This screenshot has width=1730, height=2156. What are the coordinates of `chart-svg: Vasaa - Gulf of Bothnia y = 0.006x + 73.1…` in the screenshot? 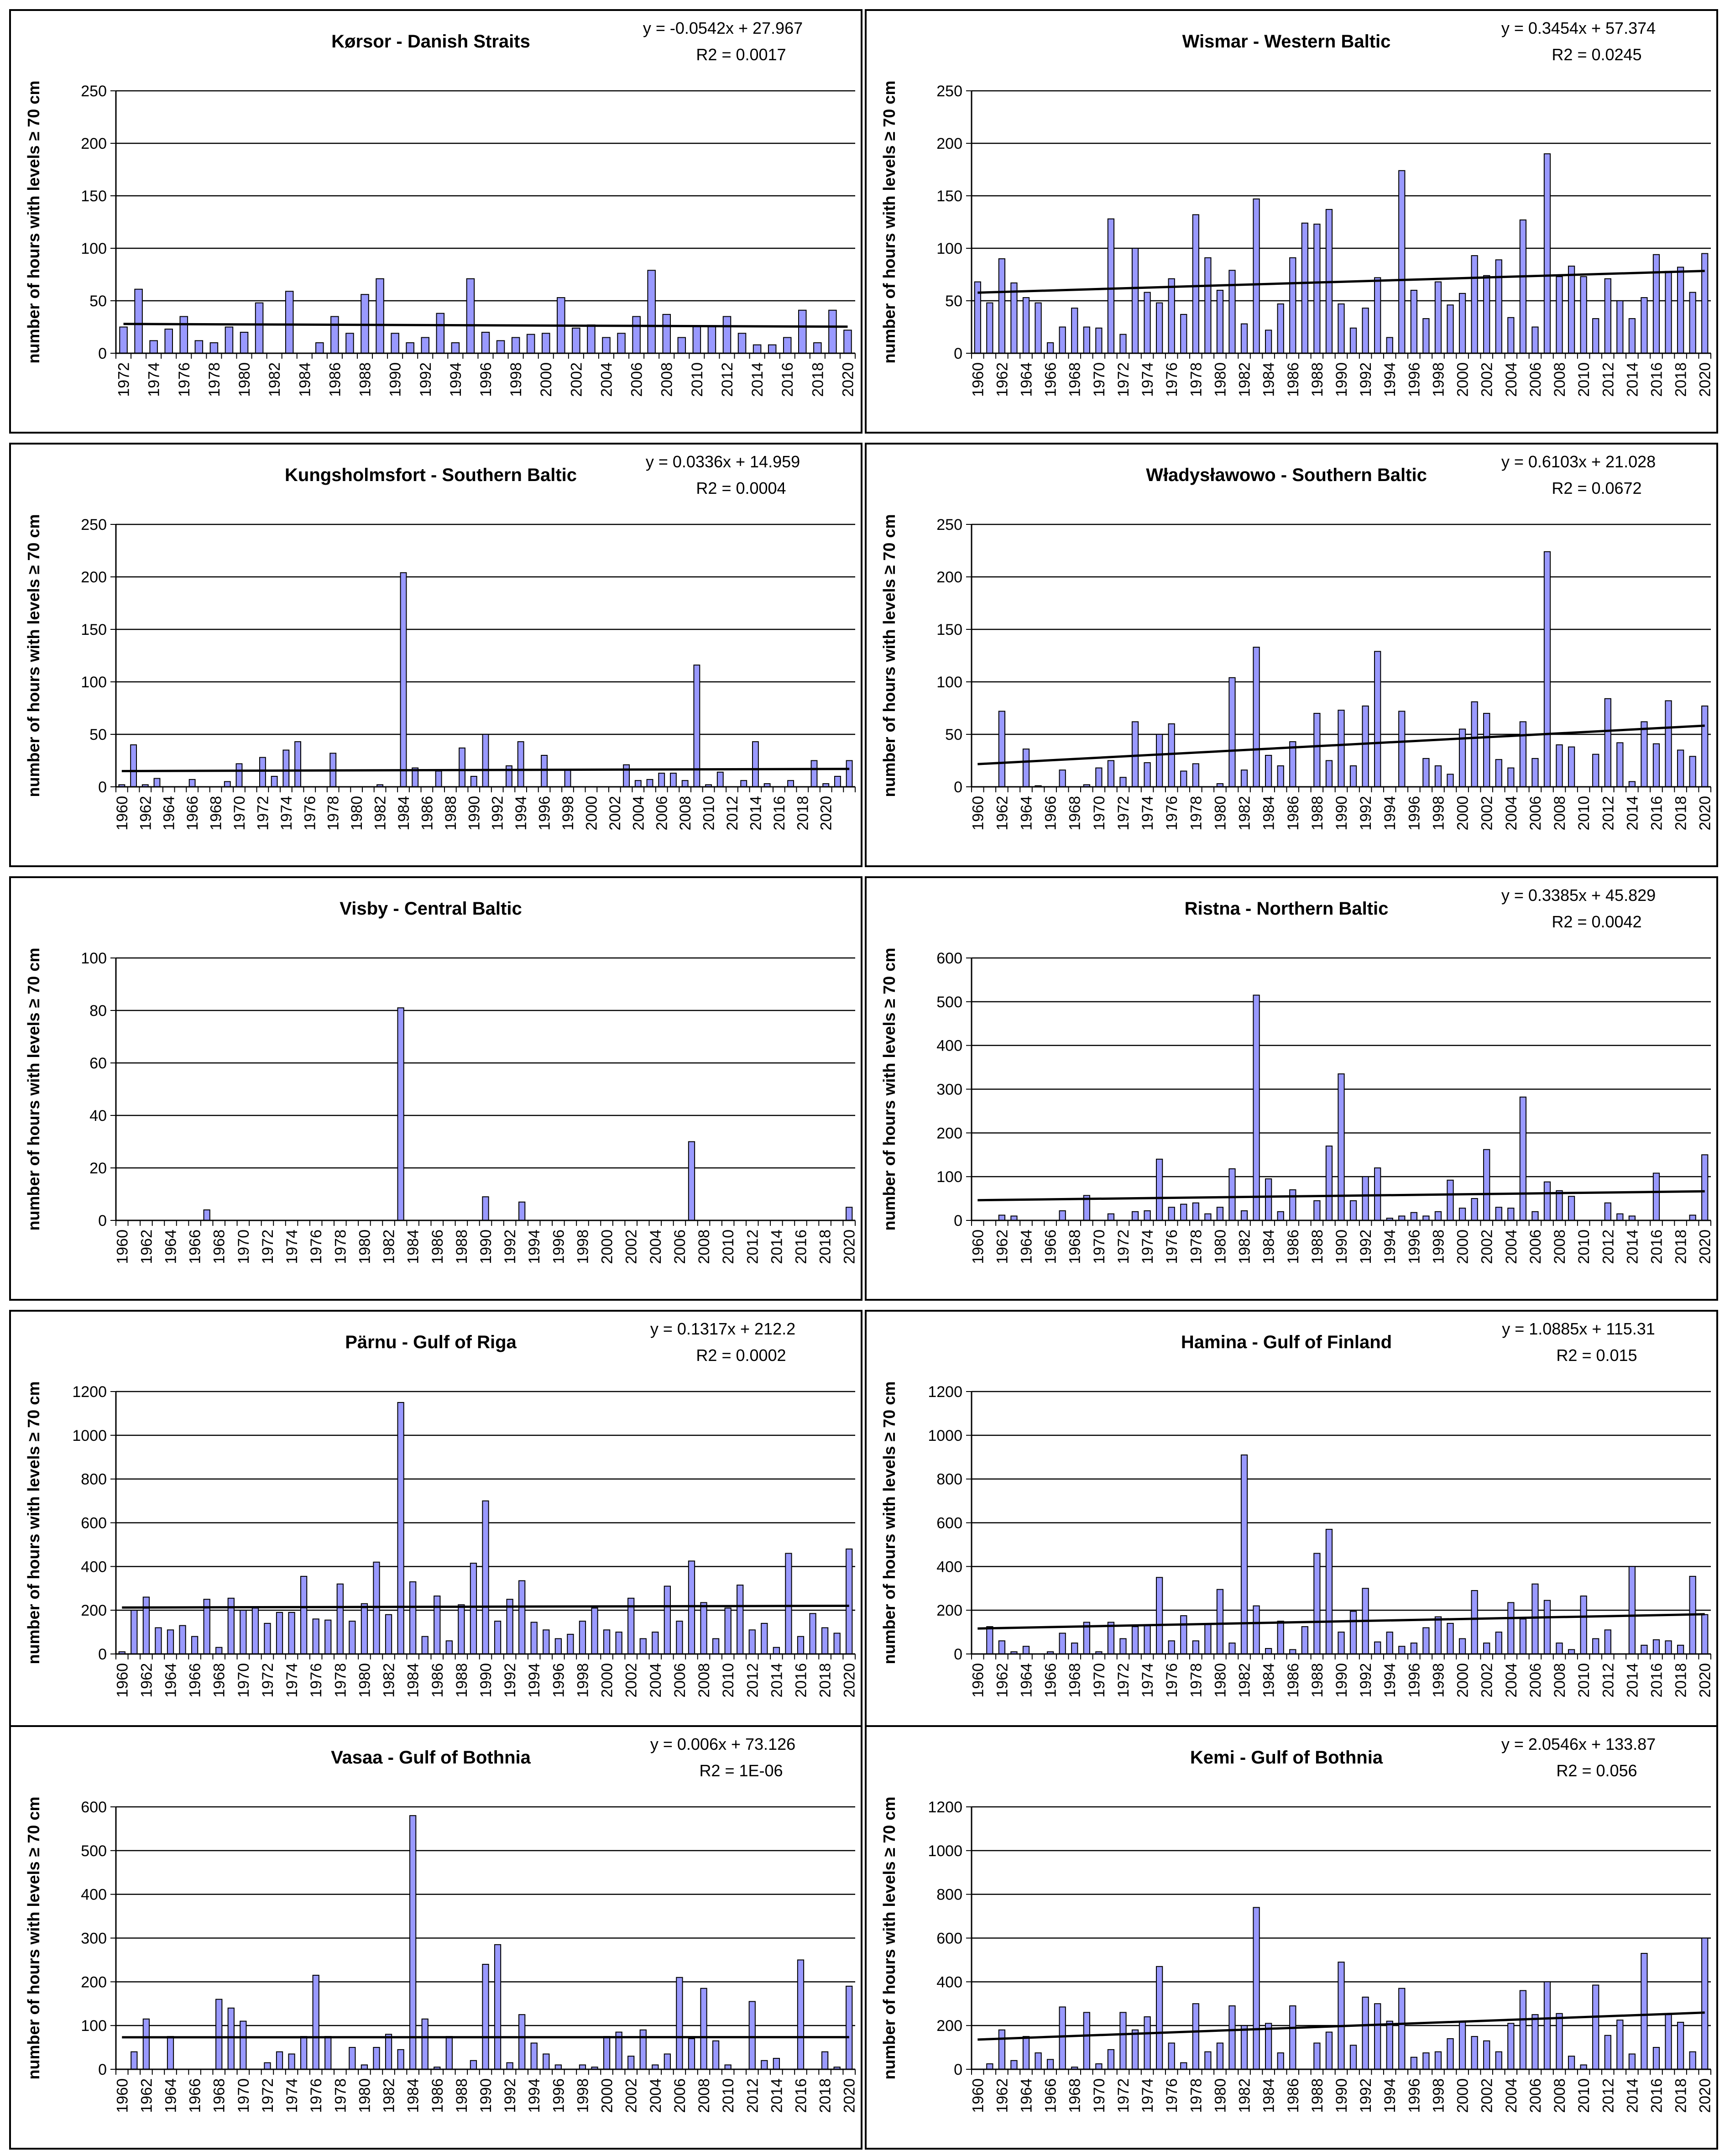 It's located at (441, 1924).